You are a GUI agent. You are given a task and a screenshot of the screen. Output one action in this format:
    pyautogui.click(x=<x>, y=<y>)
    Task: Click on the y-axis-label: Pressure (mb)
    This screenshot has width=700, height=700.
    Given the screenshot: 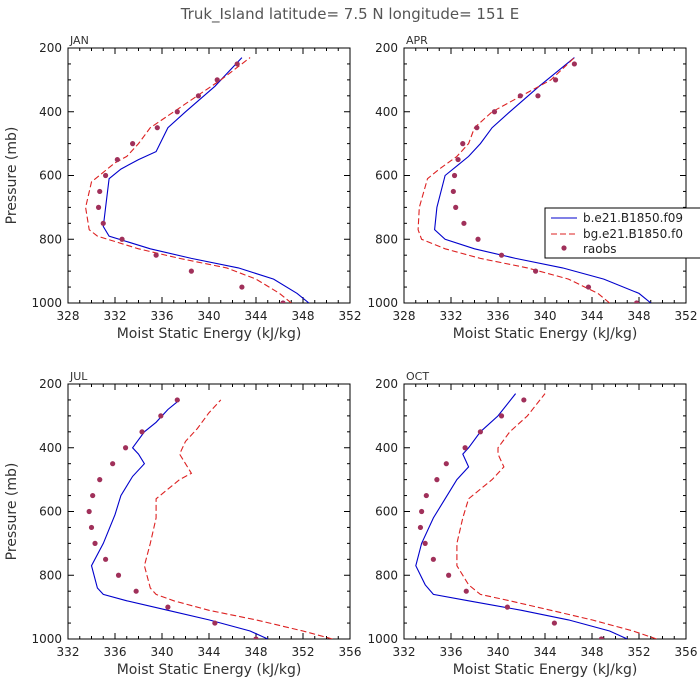 What is the action you would take?
    pyautogui.click(x=12, y=176)
    